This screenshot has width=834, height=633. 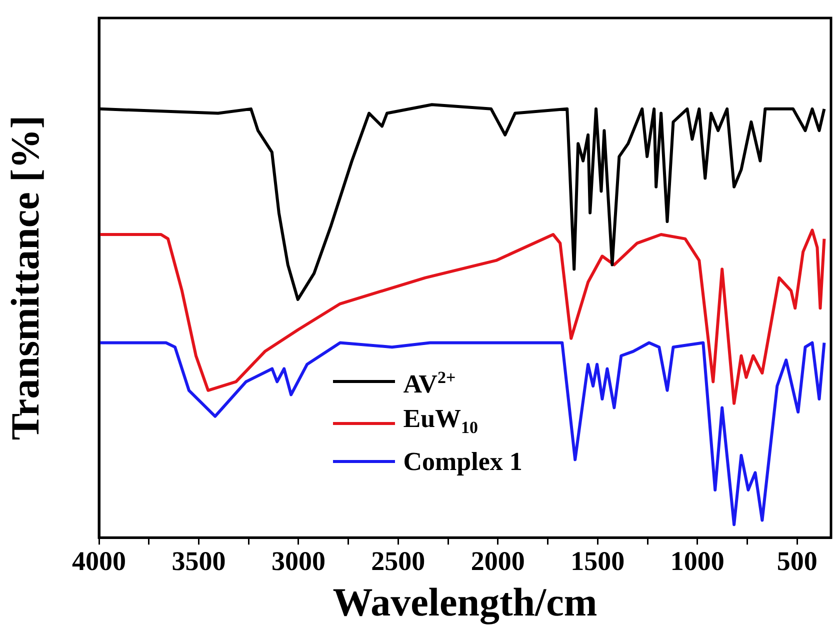 I want to click on x-tick-label: 1500, so click(x=597, y=561).